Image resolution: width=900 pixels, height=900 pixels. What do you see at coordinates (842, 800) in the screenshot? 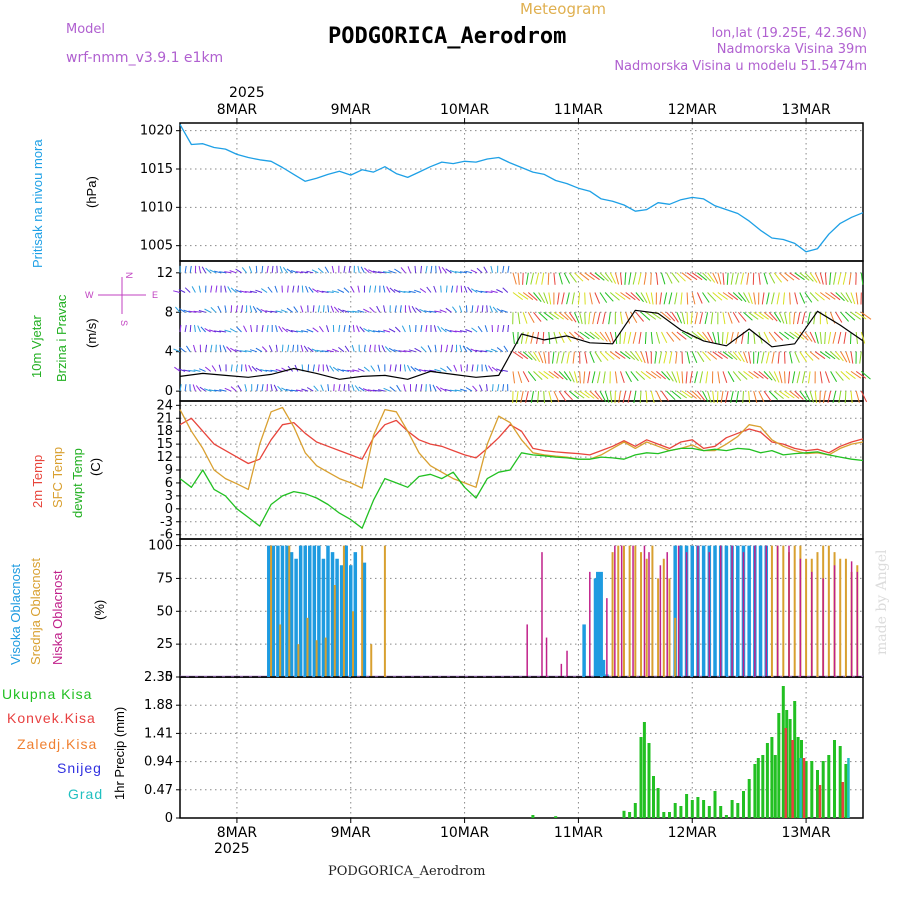
I see `precip-bar-konvekkisa` at bounding box center [842, 800].